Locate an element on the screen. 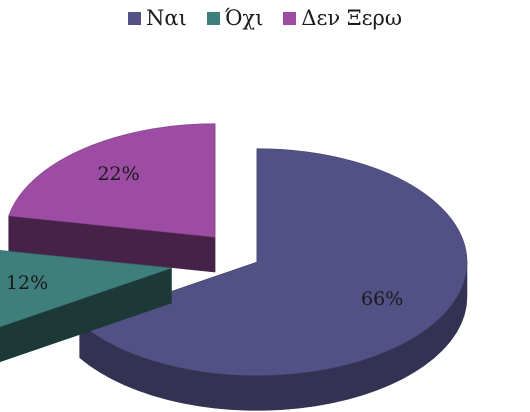 The height and width of the screenshot is (412, 530). pie-slice-top-den-xero is located at coordinates (112, 180).